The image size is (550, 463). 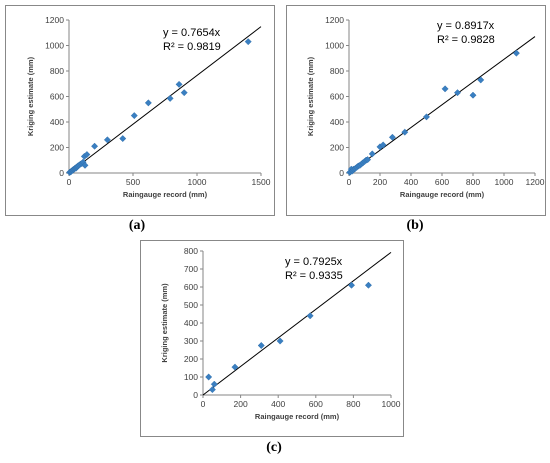 What do you see at coordinates (191, 377) in the screenshot?
I see `chart-c-y-tick-label: 100` at bounding box center [191, 377].